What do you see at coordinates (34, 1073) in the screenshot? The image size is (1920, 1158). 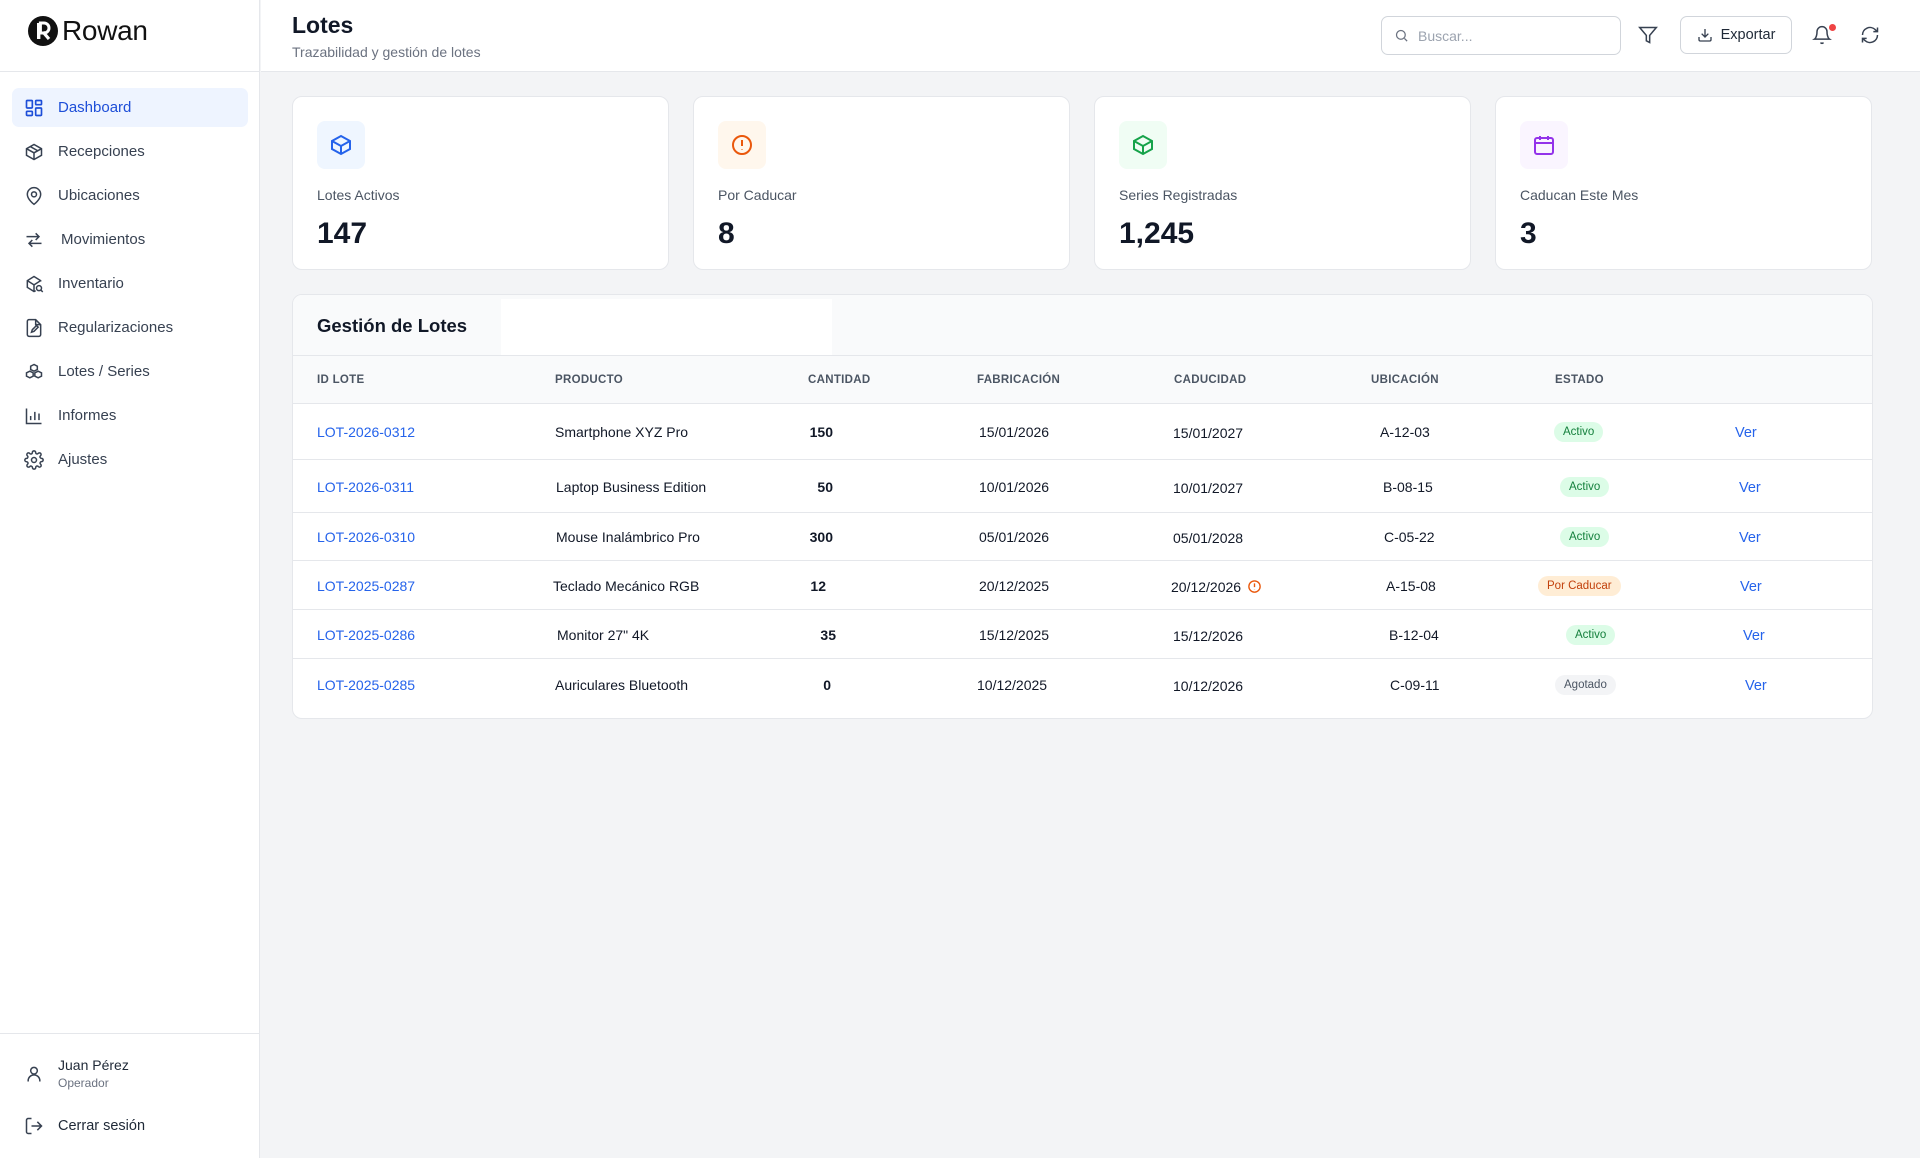 I see `user-icon` at bounding box center [34, 1073].